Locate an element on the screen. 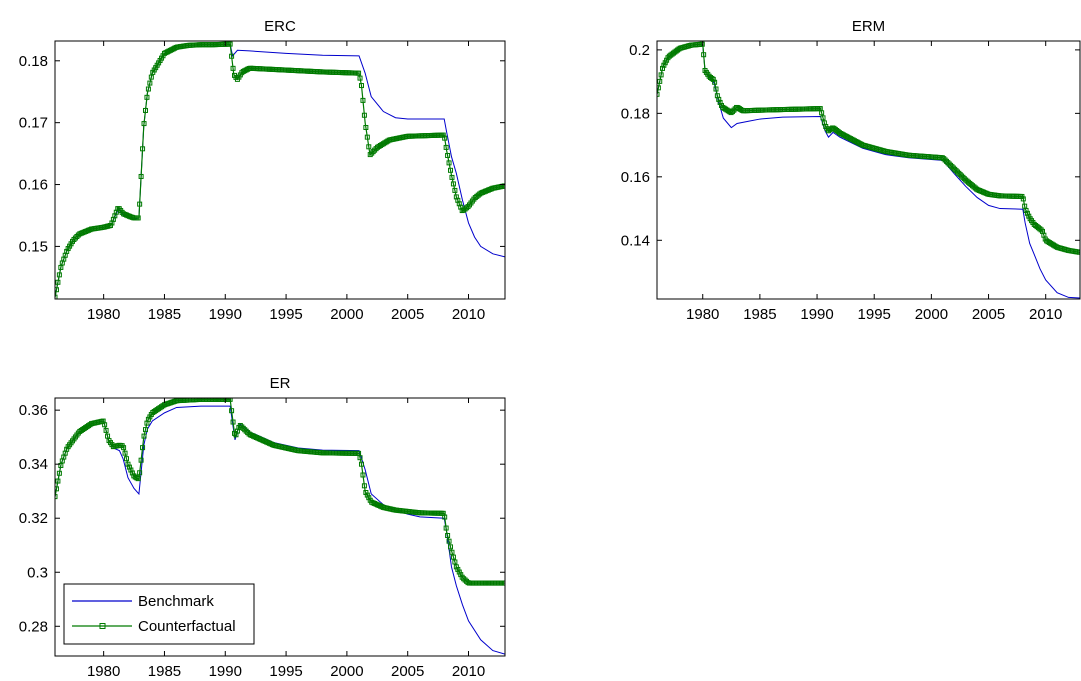  erm-benchmark-series is located at coordinates (868, 171).